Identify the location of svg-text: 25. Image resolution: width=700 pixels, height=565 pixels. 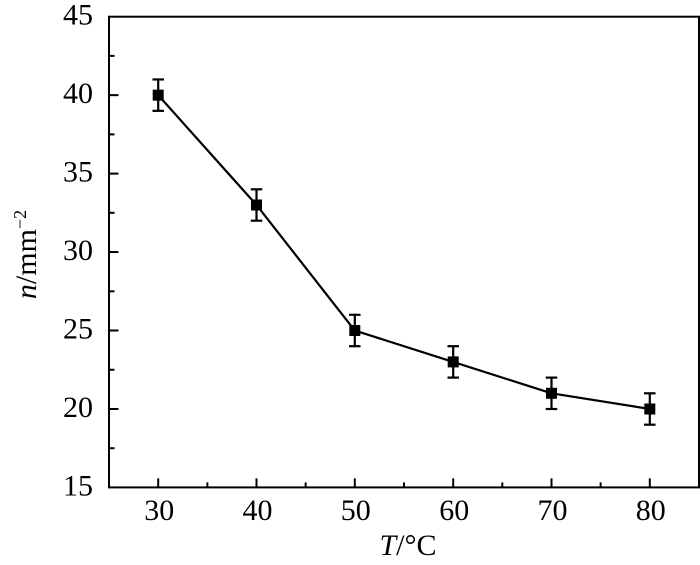
(78, 329).